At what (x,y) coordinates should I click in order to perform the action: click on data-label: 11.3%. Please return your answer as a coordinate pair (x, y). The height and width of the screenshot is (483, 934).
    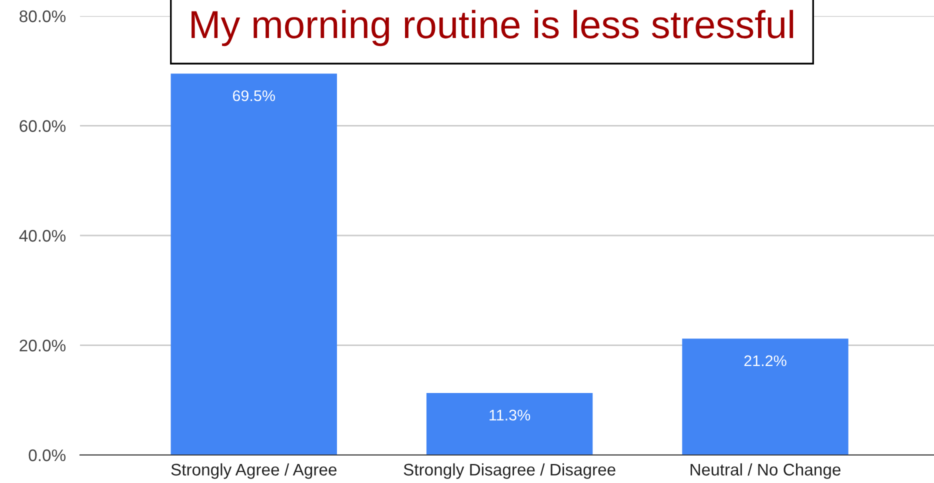
    Looking at the image, I should click on (510, 415).